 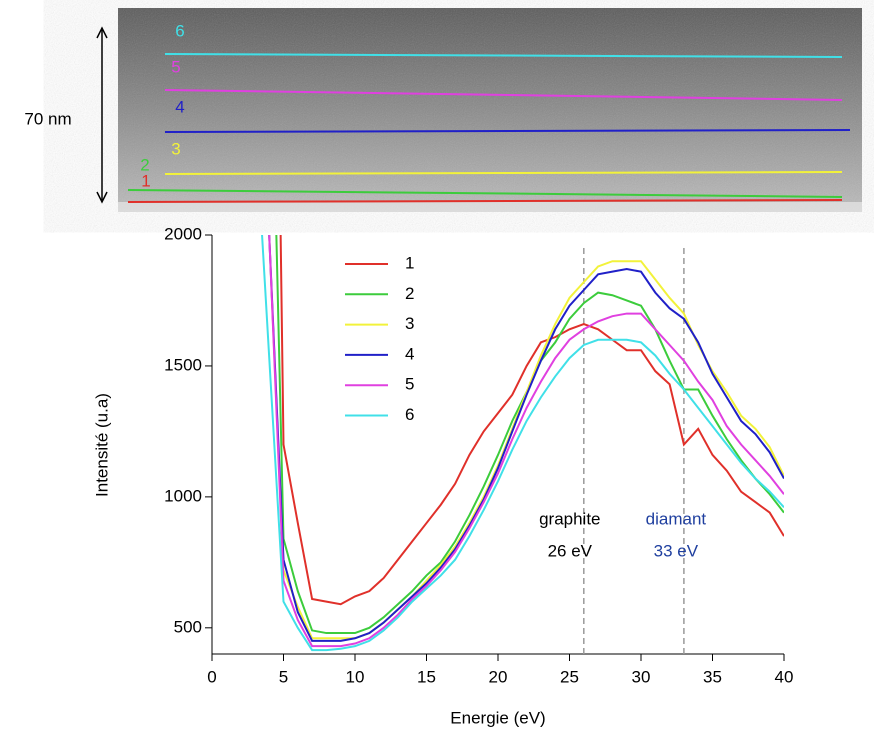 What do you see at coordinates (179, 30) in the screenshot?
I see `image-layer-label: 6` at bounding box center [179, 30].